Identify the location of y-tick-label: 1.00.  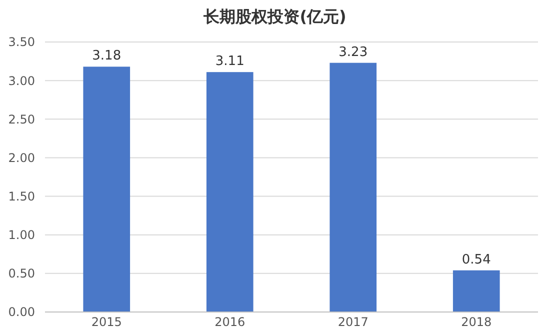
(21, 235).